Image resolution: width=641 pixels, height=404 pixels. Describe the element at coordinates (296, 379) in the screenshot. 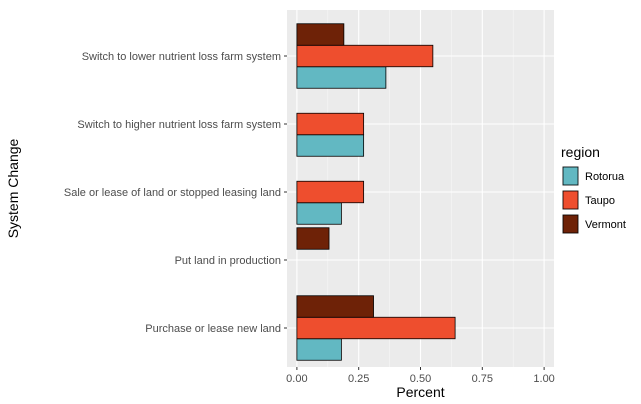

I see `x-tick-label: 0.00` at that location.